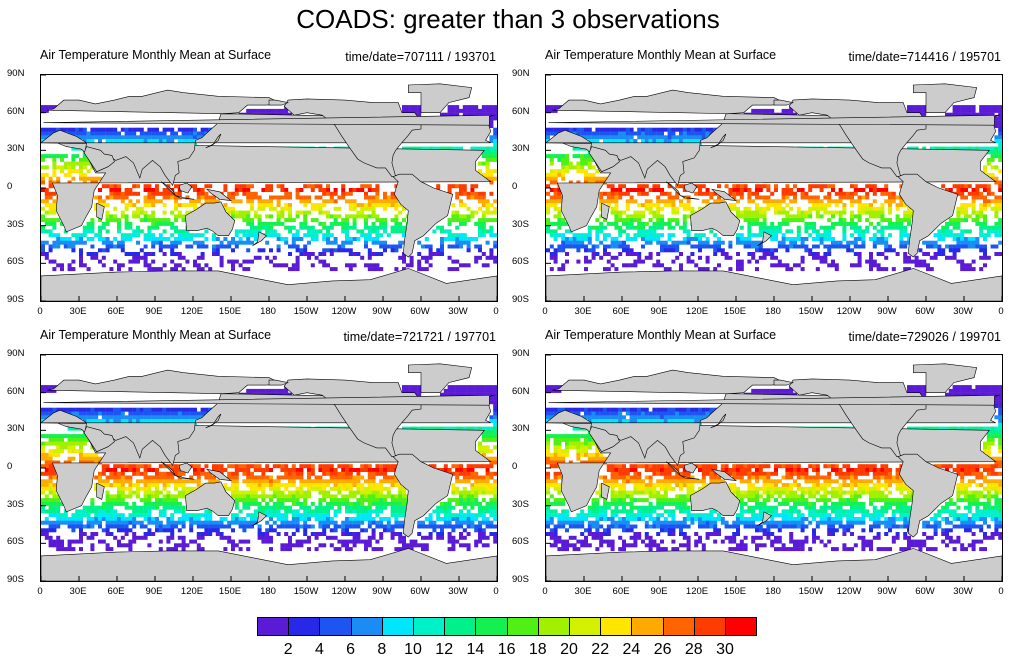  I want to click on land-masses, so click(774, 192).